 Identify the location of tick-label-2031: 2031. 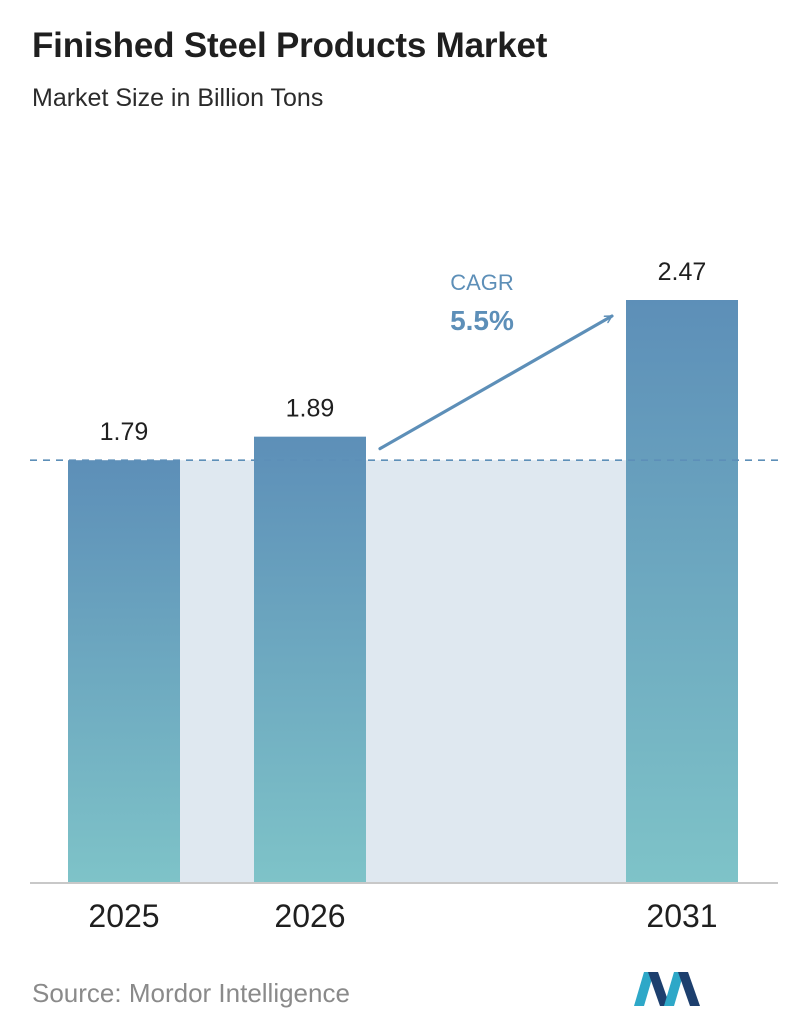
(681, 916).